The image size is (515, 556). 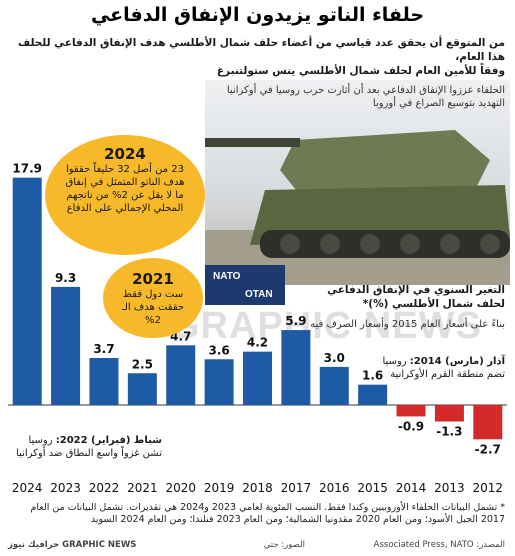 I want to click on bar-value-label-2019: 3.6, so click(x=218, y=350).